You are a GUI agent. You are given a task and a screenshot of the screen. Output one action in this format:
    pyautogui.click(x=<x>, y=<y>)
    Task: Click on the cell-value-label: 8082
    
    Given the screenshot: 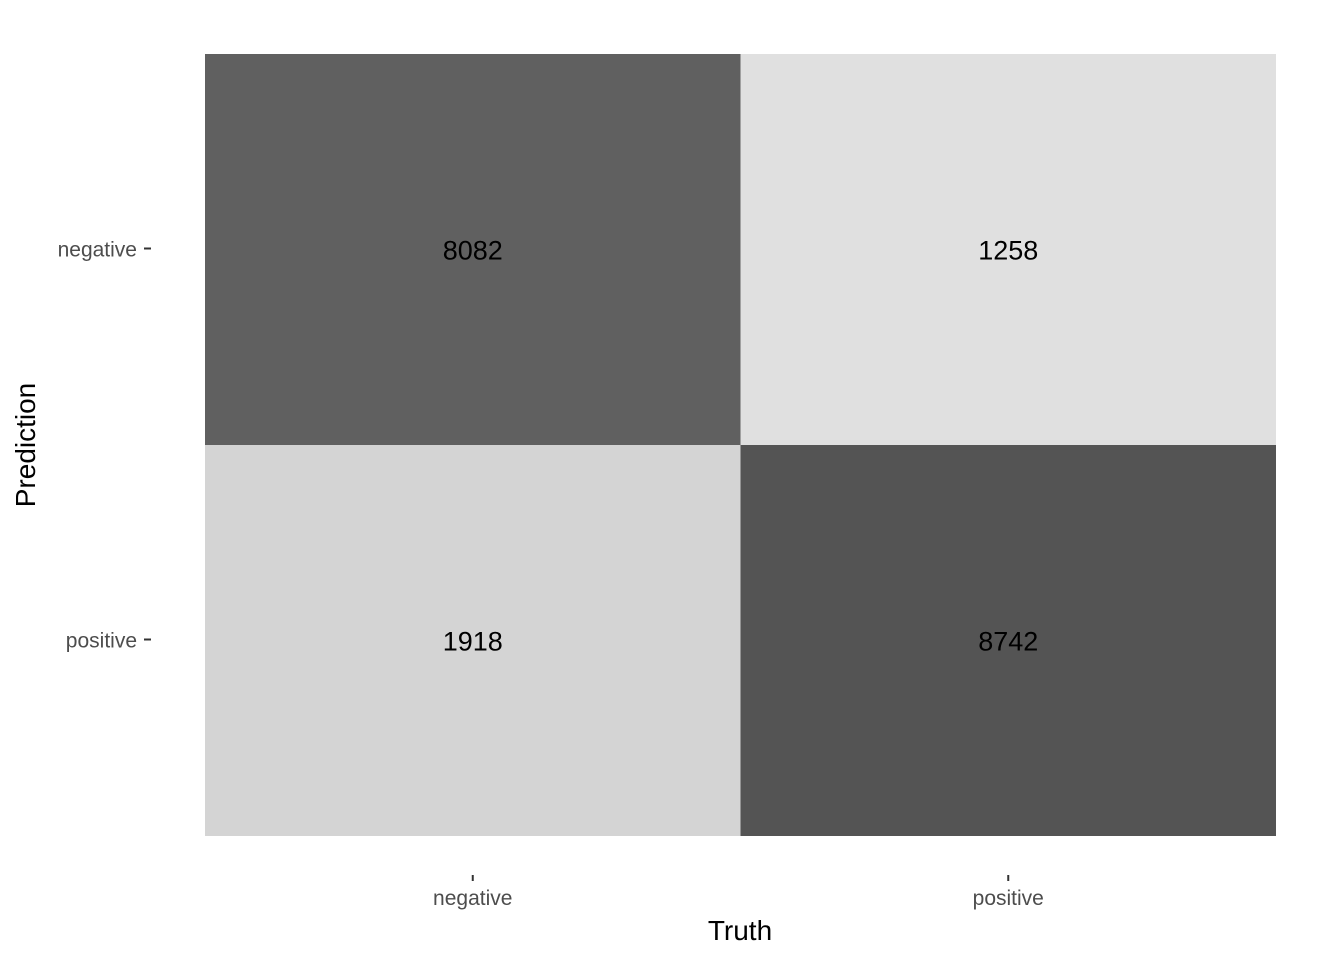 What is the action you would take?
    pyautogui.click(x=473, y=251)
    